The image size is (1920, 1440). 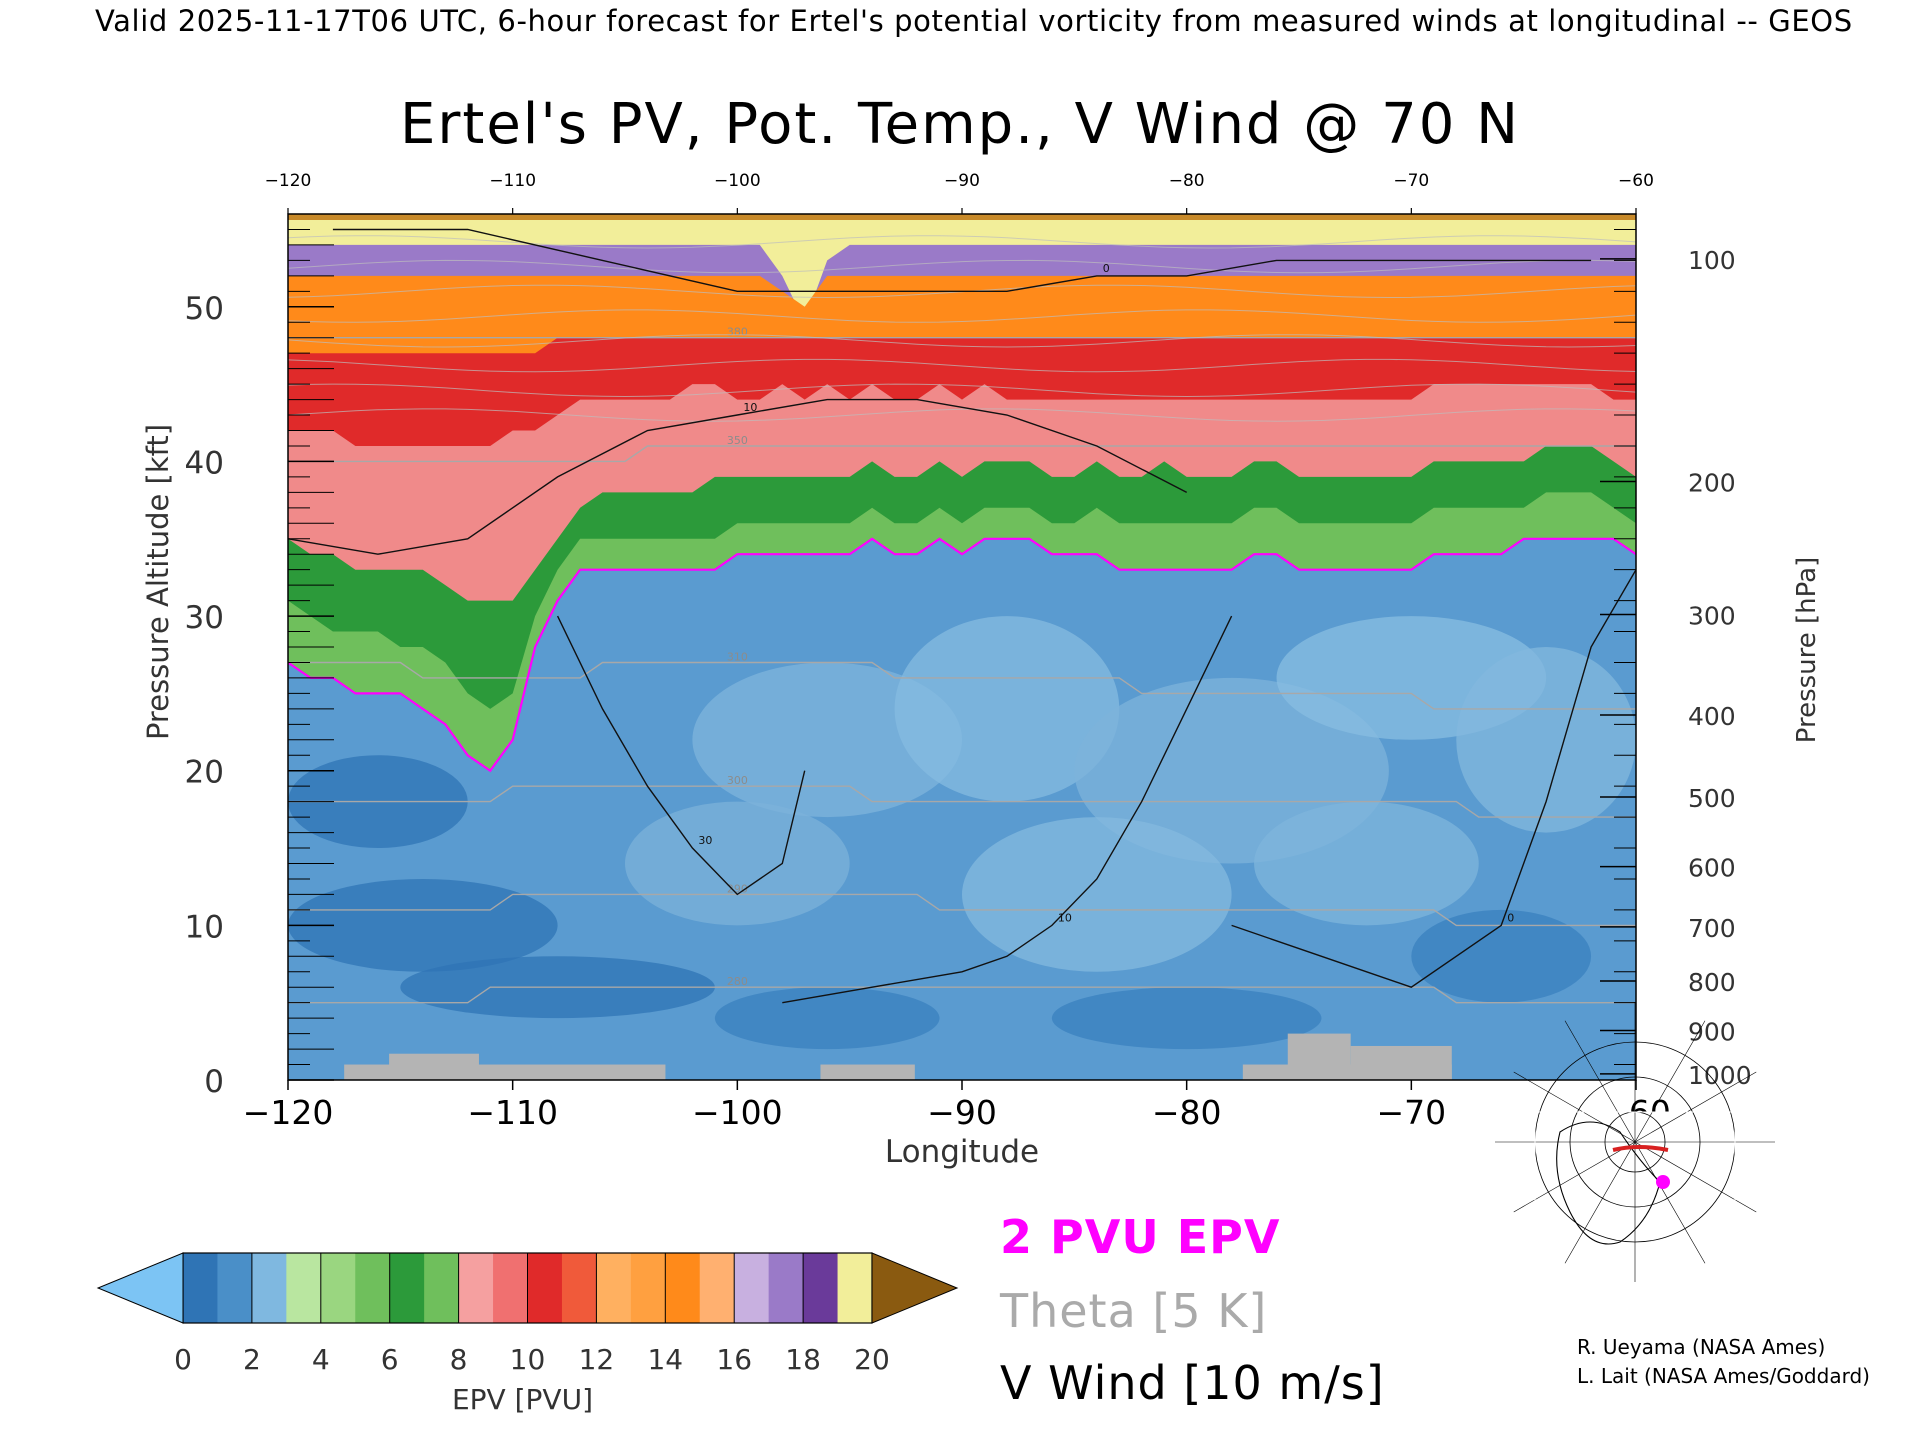 I want to click on colorbar-tick-label-10: 20, so click(x=872, y=1359).